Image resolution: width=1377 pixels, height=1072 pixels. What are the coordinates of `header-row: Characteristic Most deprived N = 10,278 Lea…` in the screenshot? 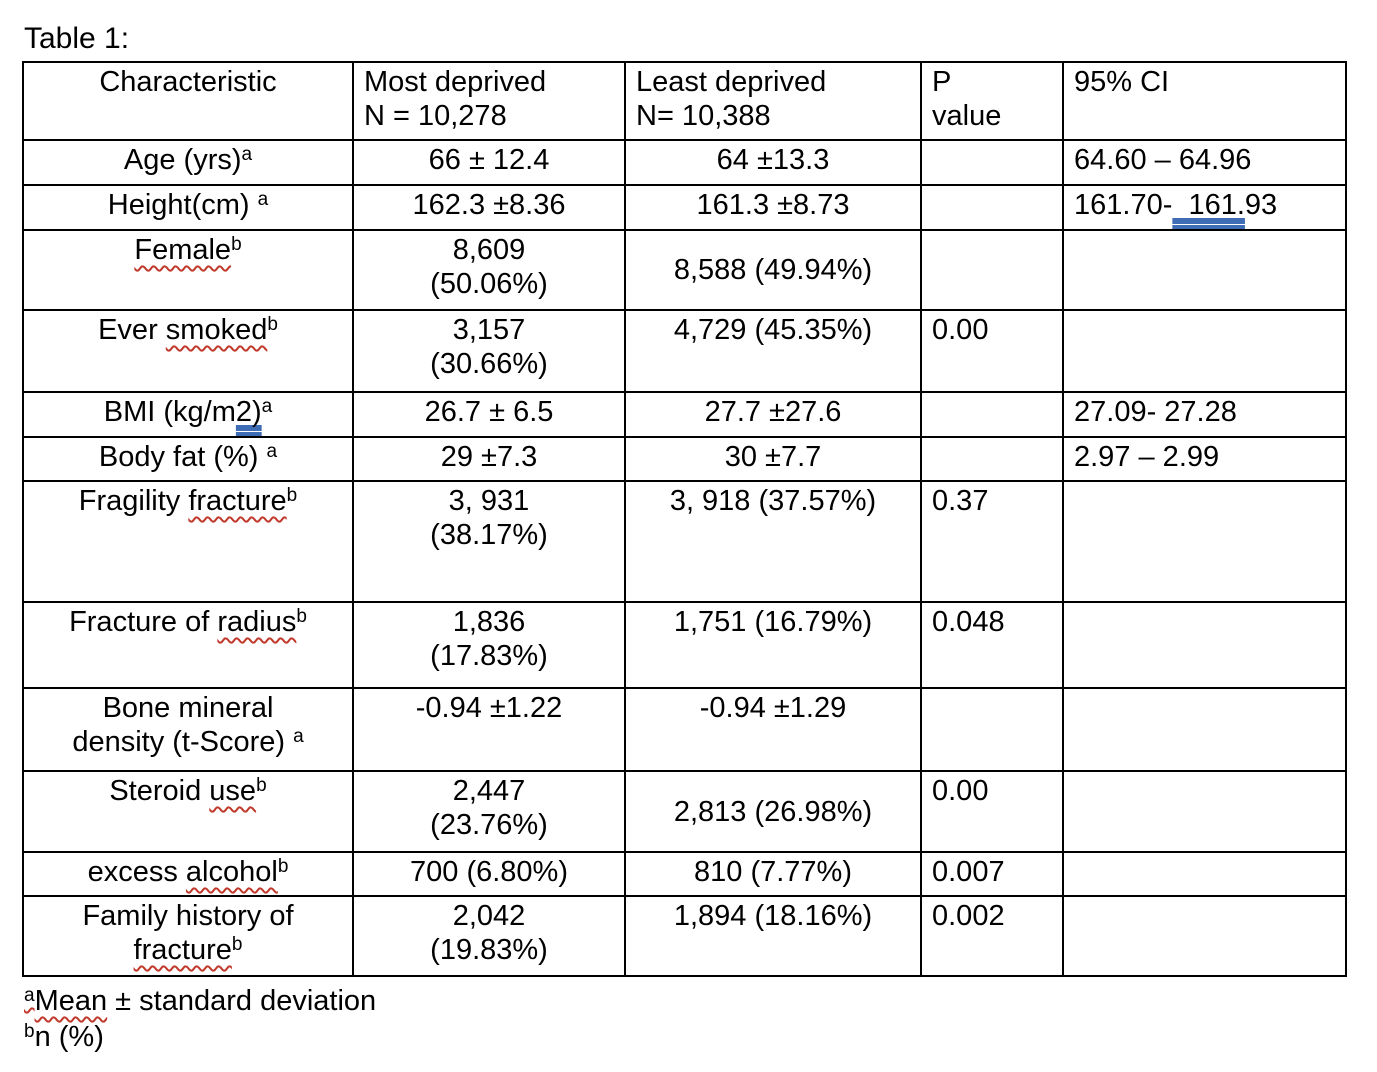 It's located at (684, 101).